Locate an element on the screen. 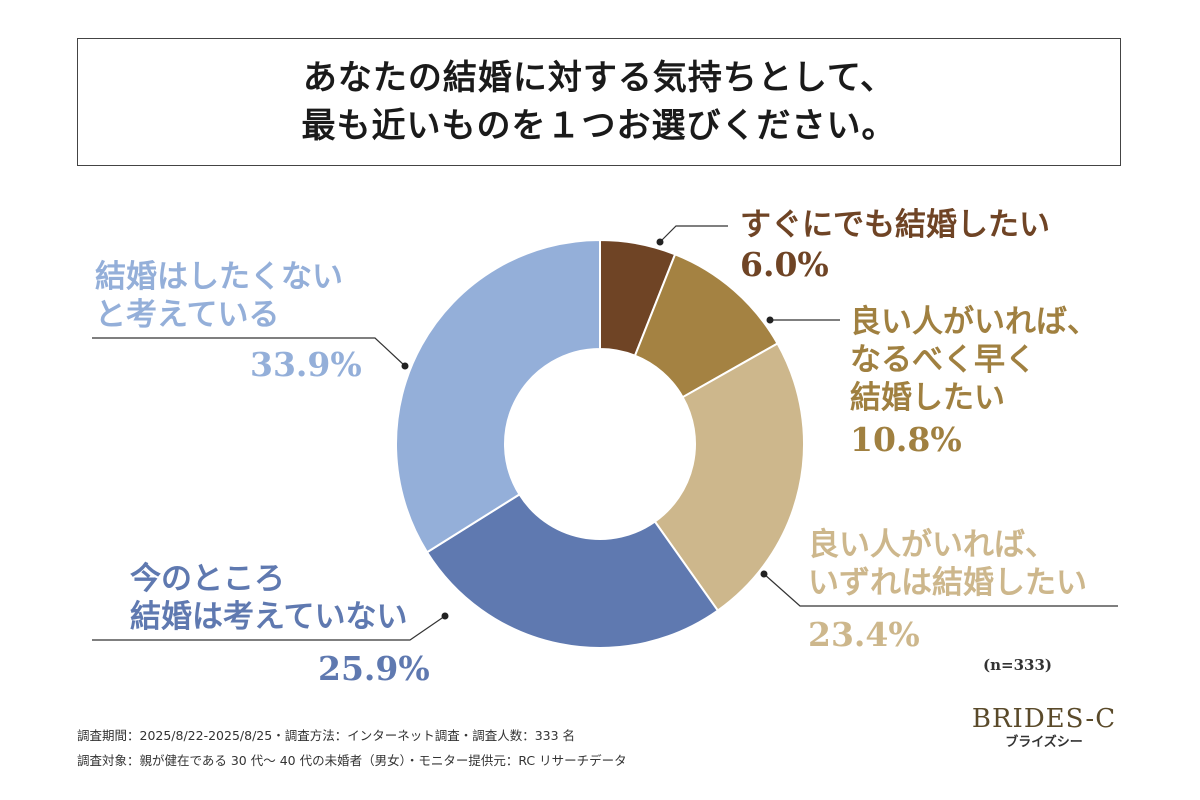  label-soon-line-1: すぐにでも結婚したい is located at coordinates (895, 225).